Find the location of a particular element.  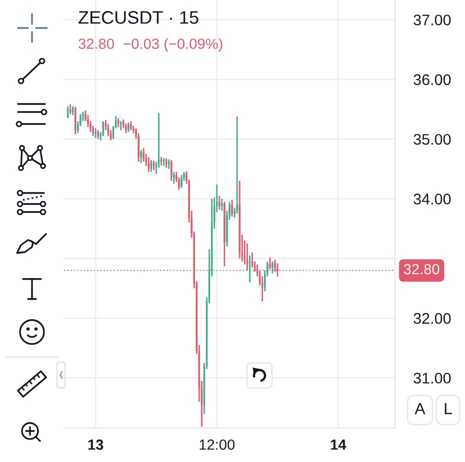

y-tick-label: 31.00 is located at coordinates (432, 378).